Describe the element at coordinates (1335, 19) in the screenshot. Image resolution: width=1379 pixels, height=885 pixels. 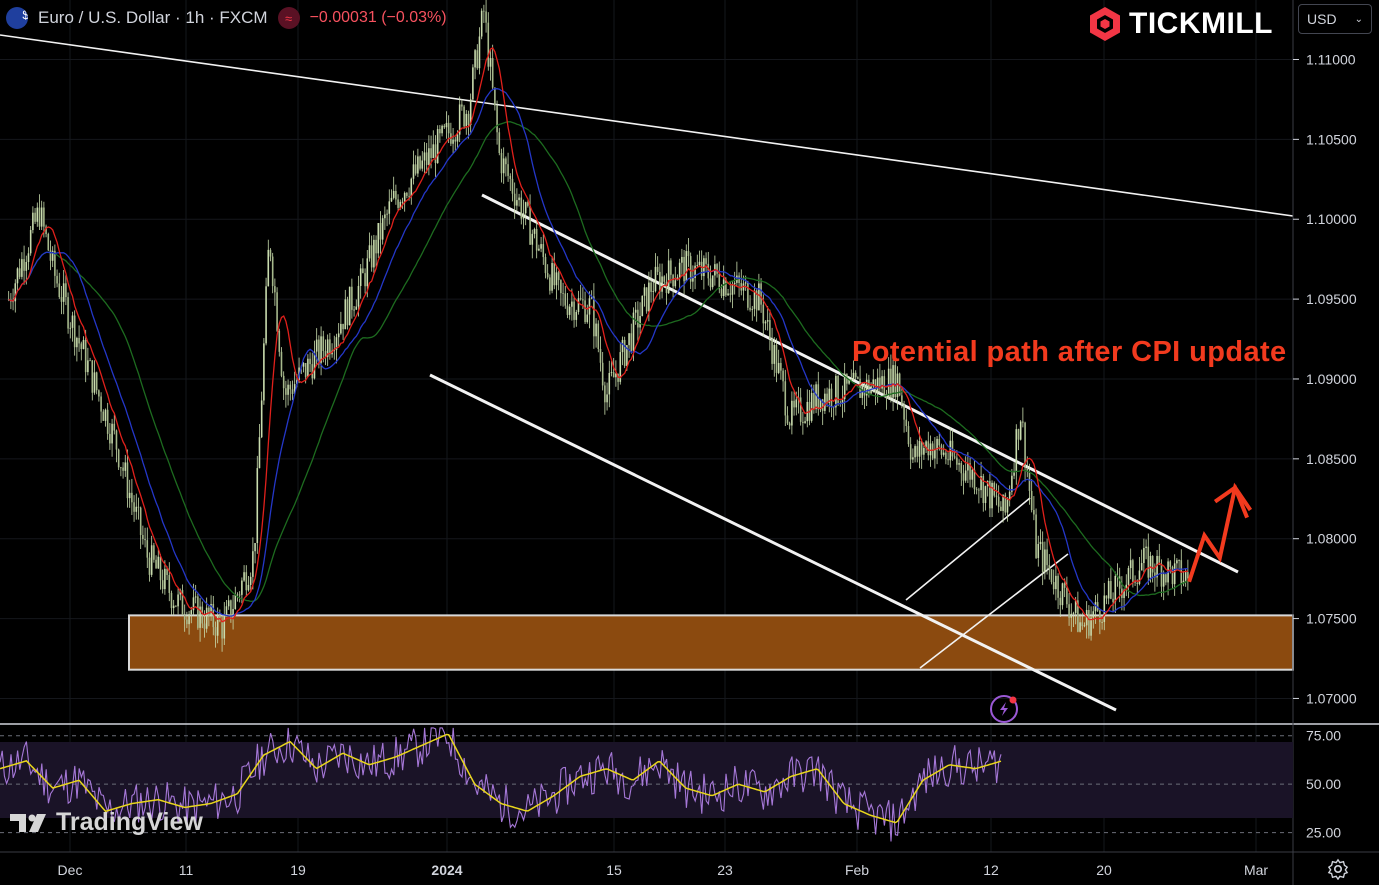
I see `currency-select: USD ⌄` at that location.